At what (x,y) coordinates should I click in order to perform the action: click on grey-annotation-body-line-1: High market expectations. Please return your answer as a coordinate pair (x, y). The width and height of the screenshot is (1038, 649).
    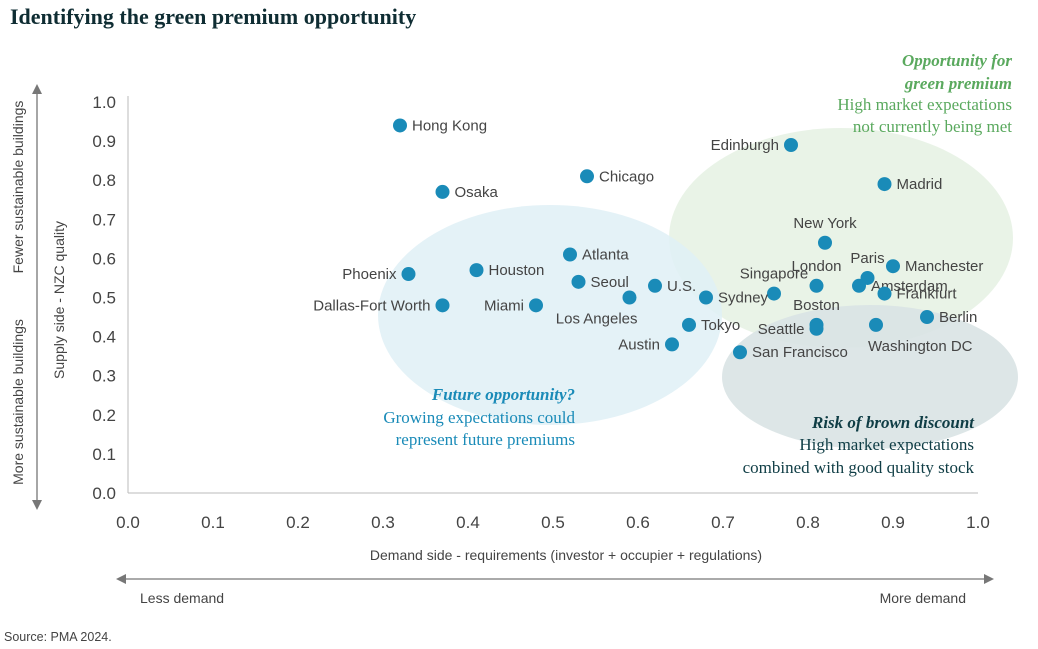
    Looking at the image, I should click on (886, 444).